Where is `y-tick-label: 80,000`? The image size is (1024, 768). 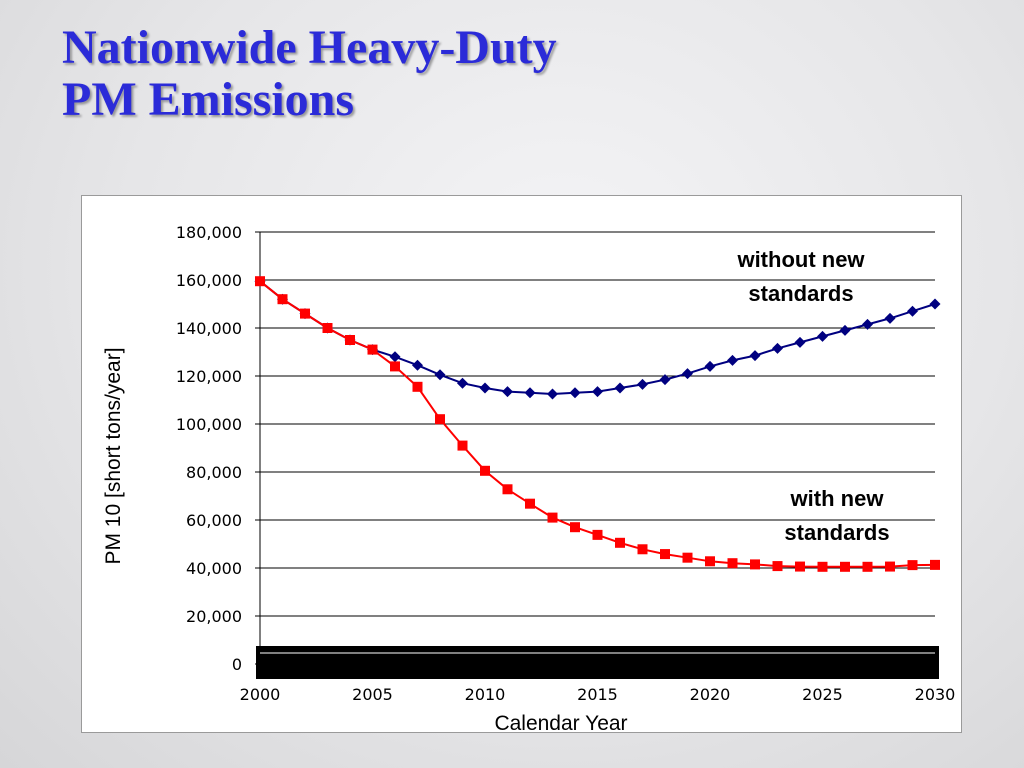
y-tick-label: 80,000 is located at coordinates (214, 472).